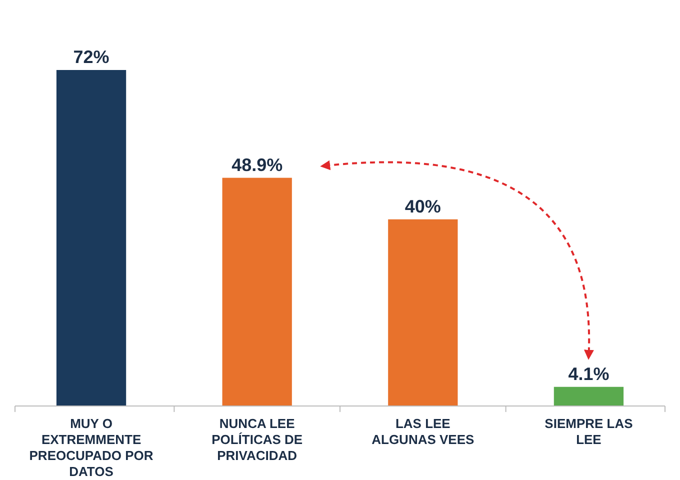 This screenshot has width=680, height=480. Describe the element at coordinates (589, 431) in the screenshot. I see `x-tick-label: SIEMPRE LAS LEE` at that location.